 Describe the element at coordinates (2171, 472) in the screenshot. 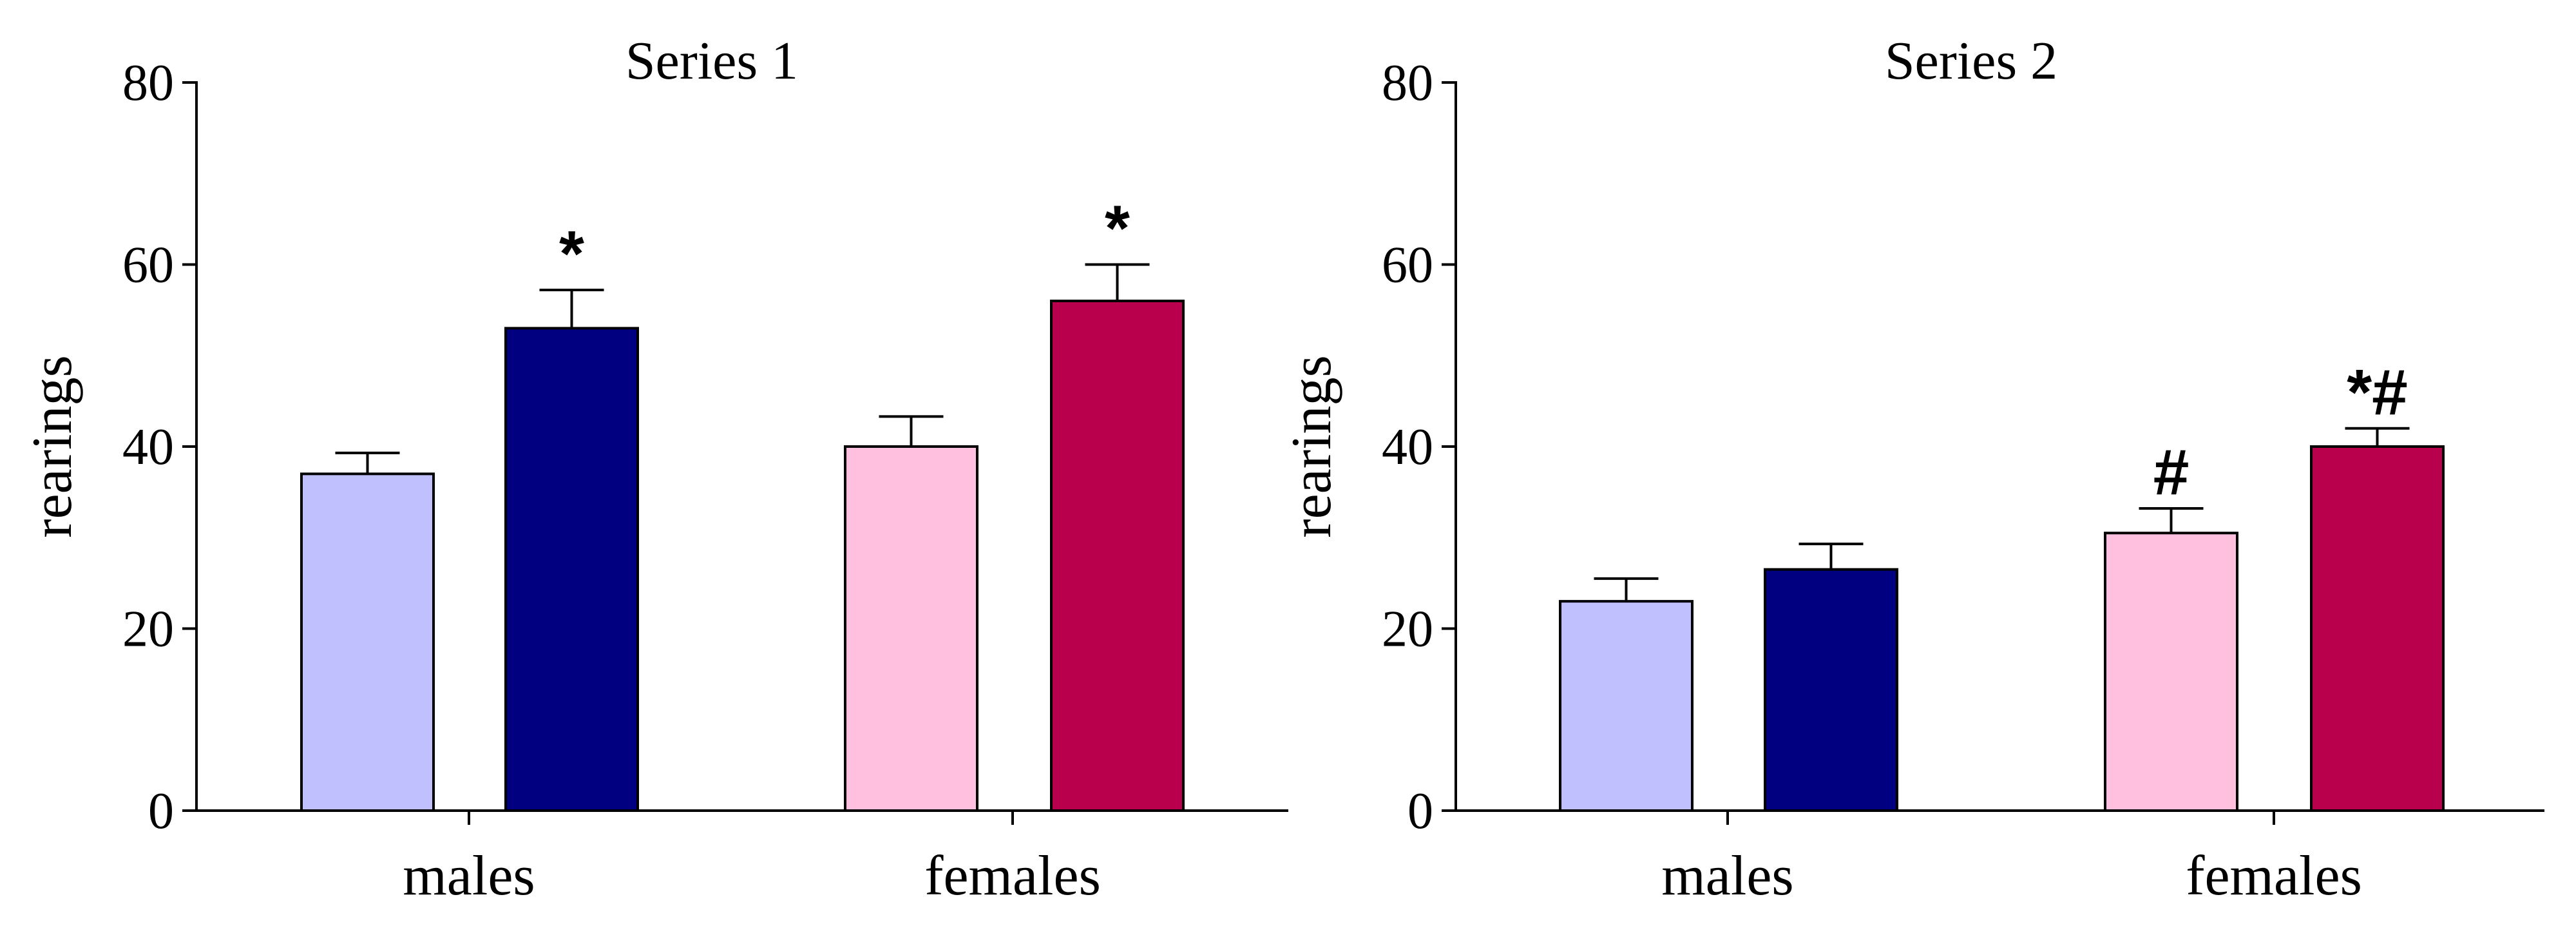

I see `significance-marker: #` at that location.